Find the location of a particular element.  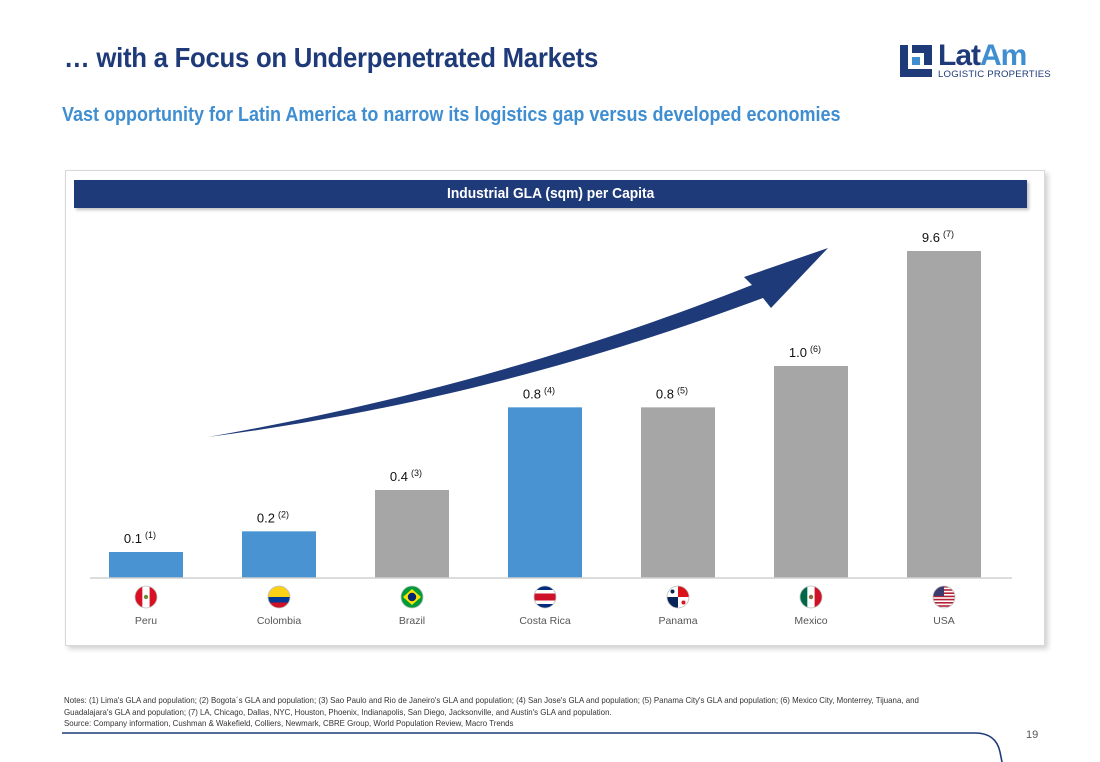

logo-wordmark: LatAm is located at coordinates (982, 56).